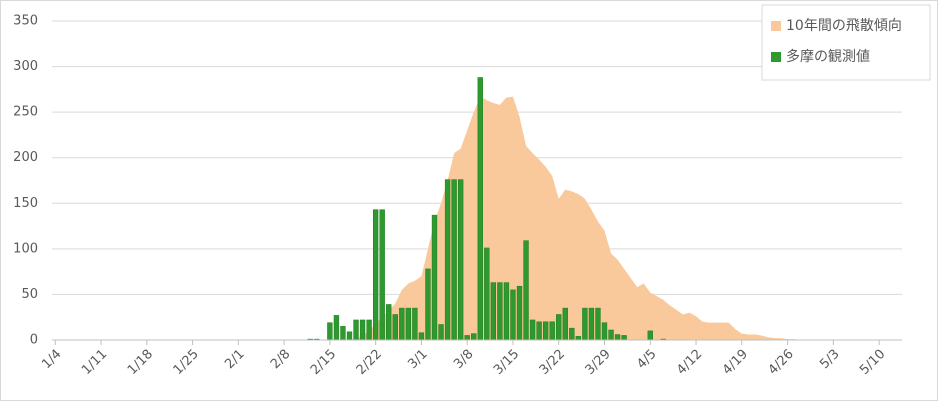 This screenshot has width=938, height=405. What do you see at coordinates (29, 294) in the screenshot?
I see `y-tick-label: 50` at bounding box center [29, 294].